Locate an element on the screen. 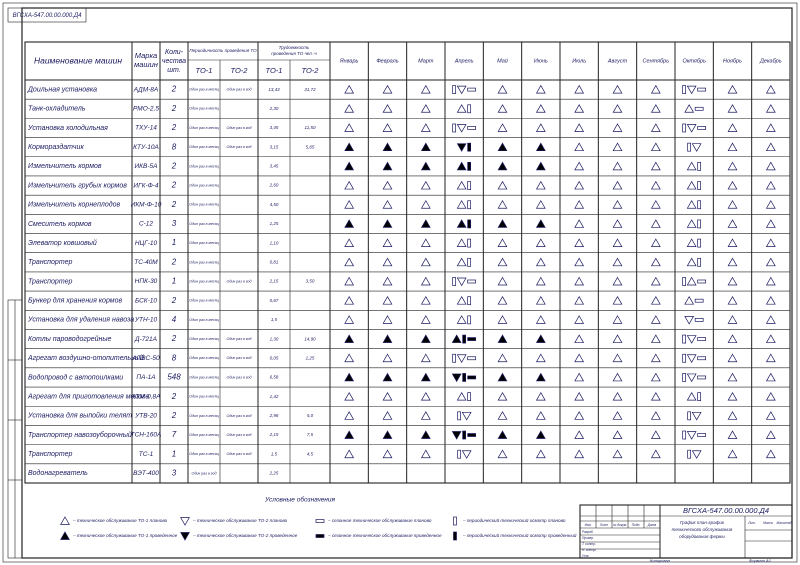 This screenshot has height=565, width=800. header-text: Декабрь is located at coordinates (770, 61).